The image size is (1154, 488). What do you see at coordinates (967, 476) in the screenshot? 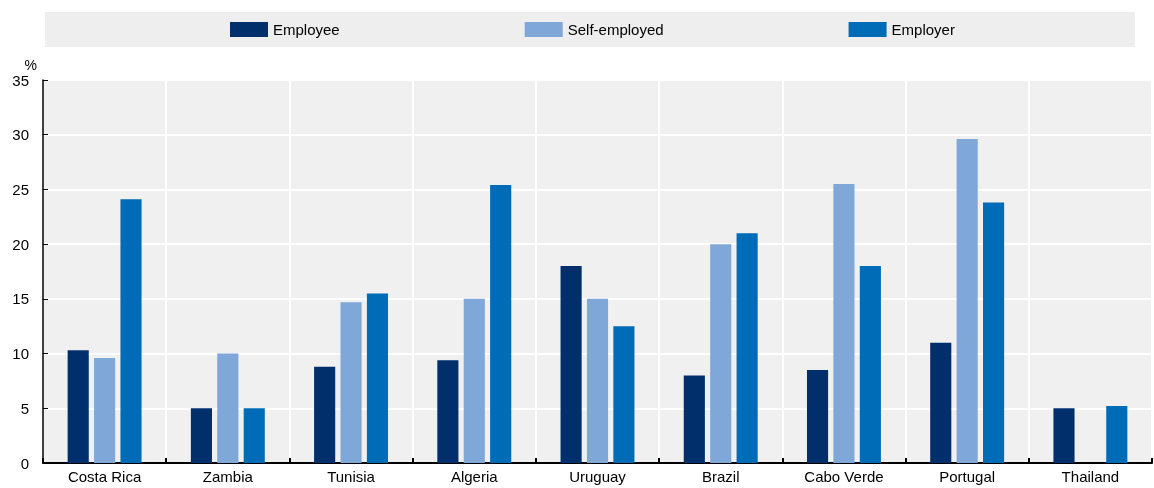
I see `x-tick-label: Portugal` at bounding box center [967, 476].